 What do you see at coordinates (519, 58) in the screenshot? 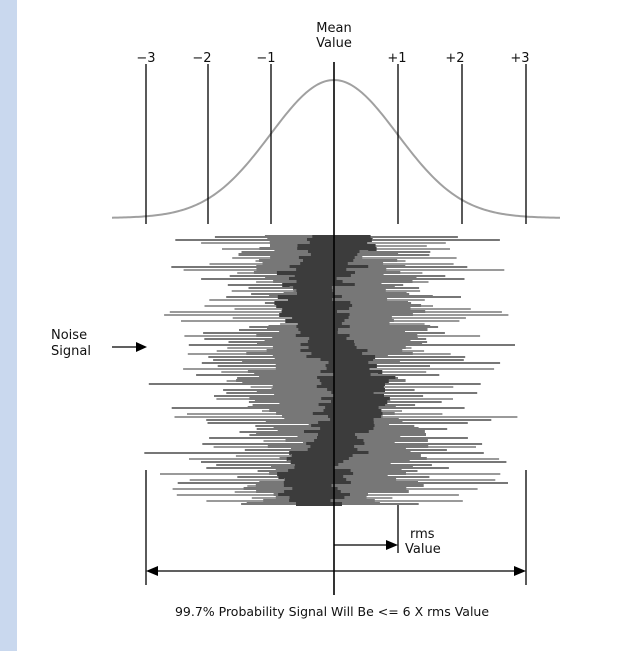
I see `sigma-label-plus3: +3` at bounding box center [519, 58].